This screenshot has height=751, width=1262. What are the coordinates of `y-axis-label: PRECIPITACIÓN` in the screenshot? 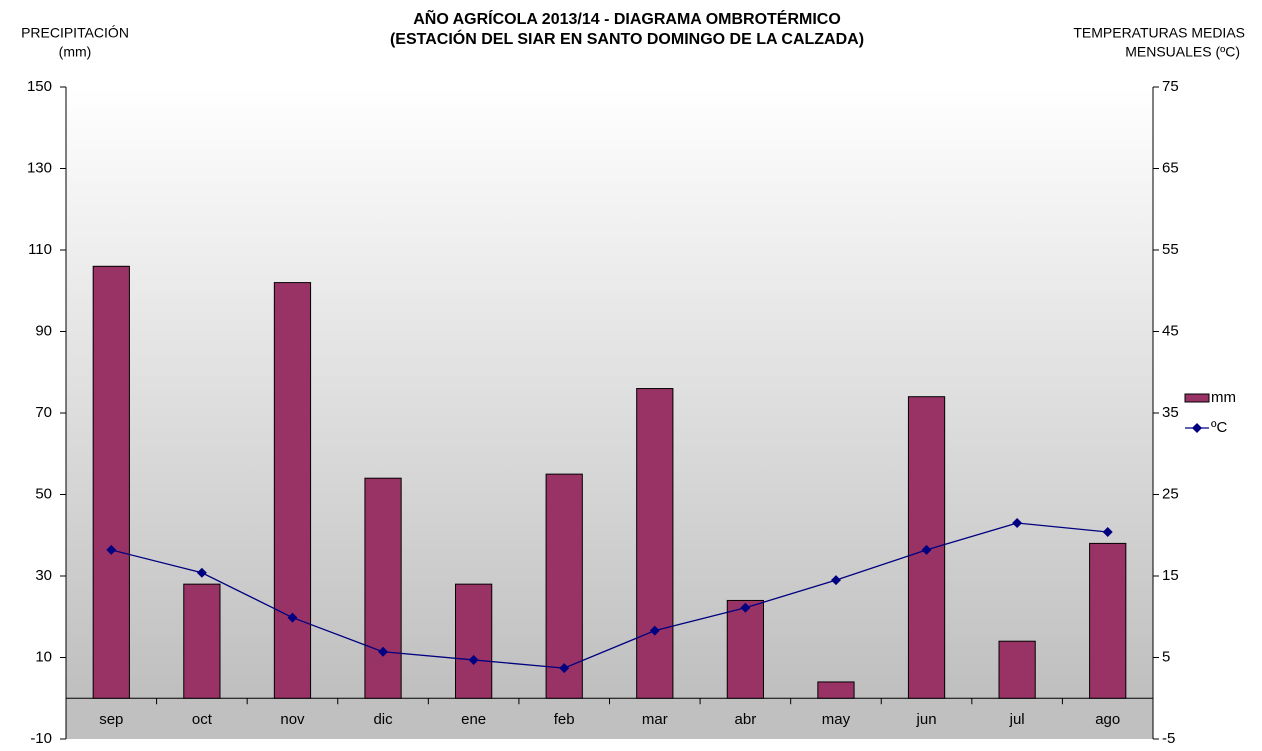 It's located at (75, 33).